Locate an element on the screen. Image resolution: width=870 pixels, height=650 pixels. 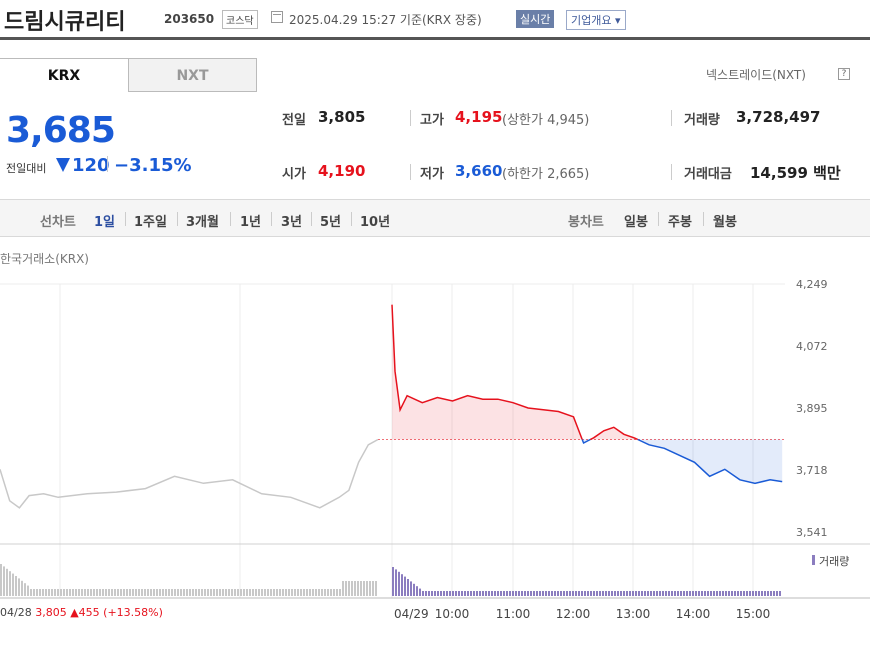
trade-value-label: 거래대금 is located at coordinates (708, 174).